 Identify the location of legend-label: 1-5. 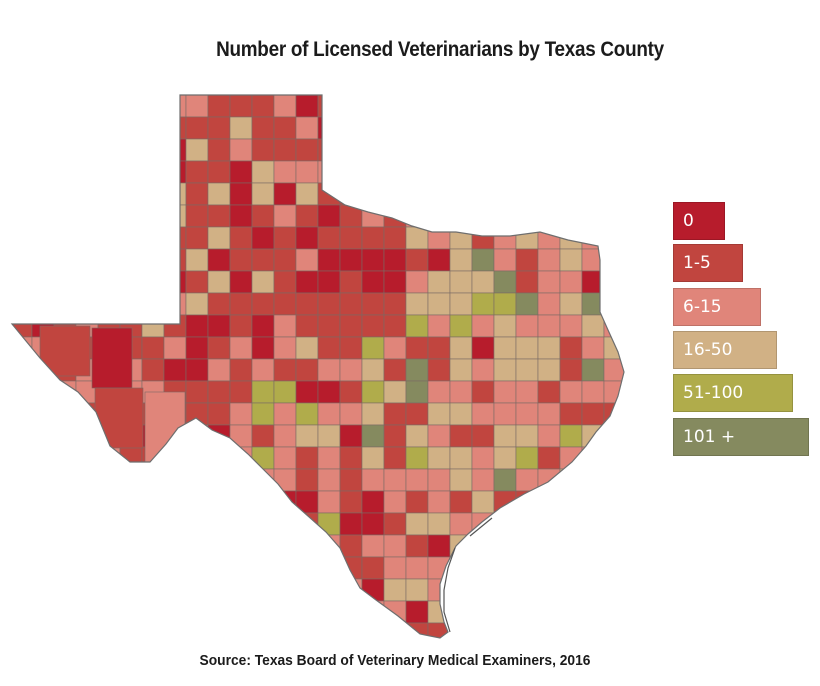
(697, 263).